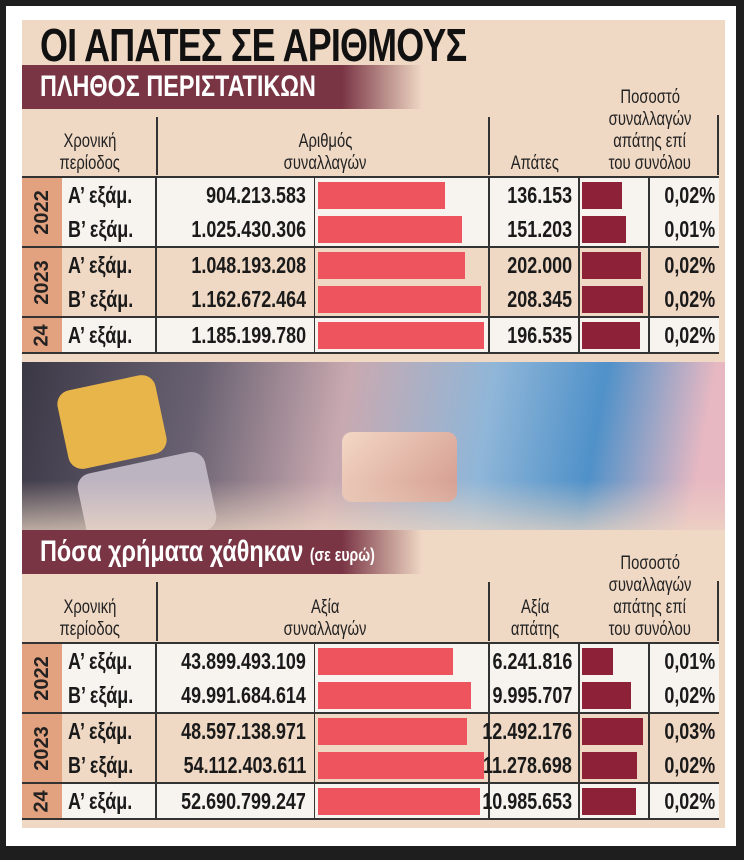 The width and height of the screenshot is (744, 860). I want to click on table-row: Β’ εξάμ. 1.025.430.306 151.203 0,01%, so click(390, 229).